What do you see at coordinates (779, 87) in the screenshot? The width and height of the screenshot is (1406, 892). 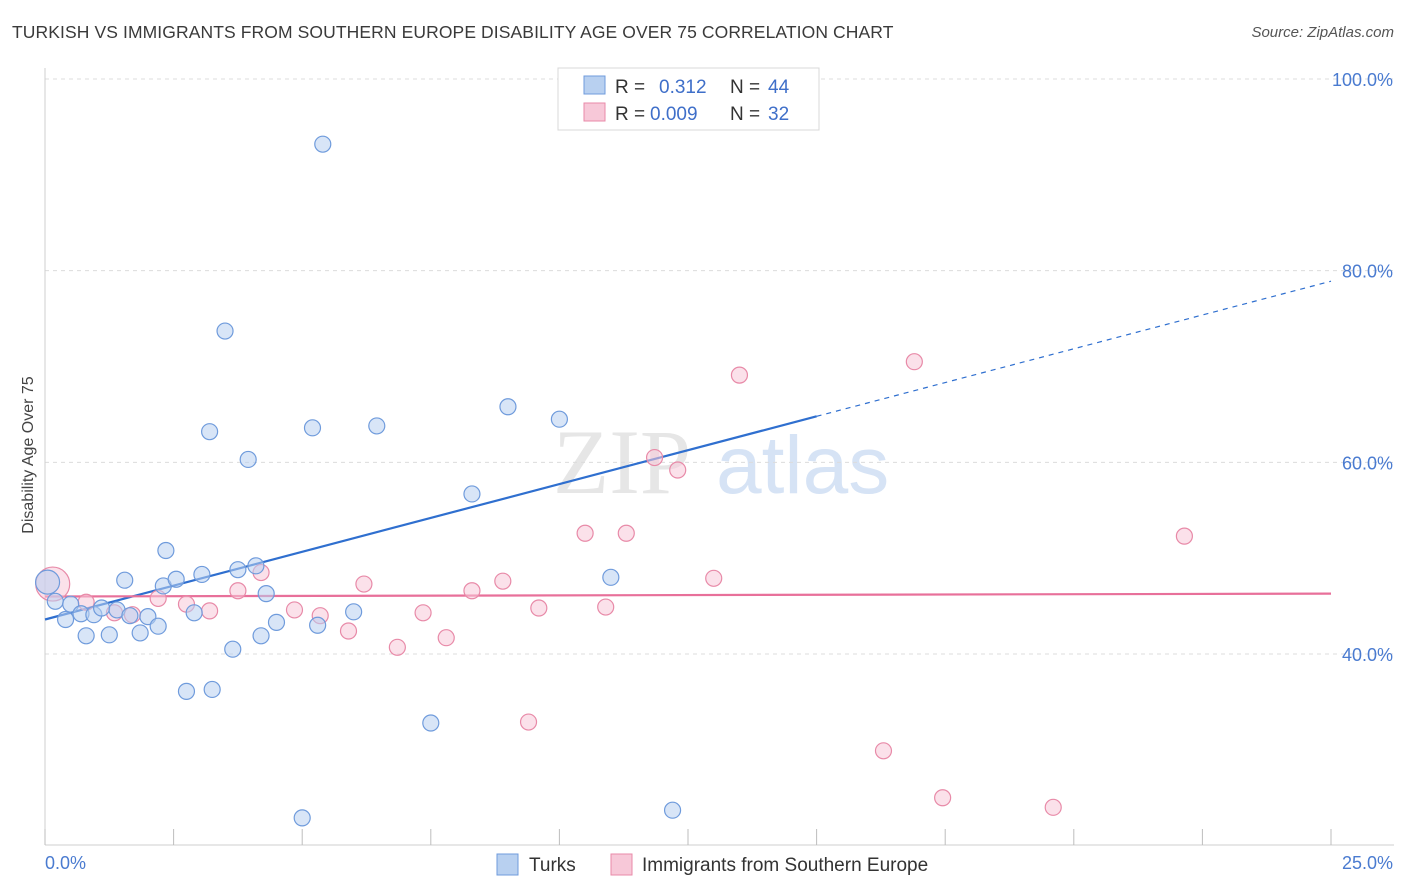 I see `legend-n-value-1: 44` at bounding box center [779, 87].